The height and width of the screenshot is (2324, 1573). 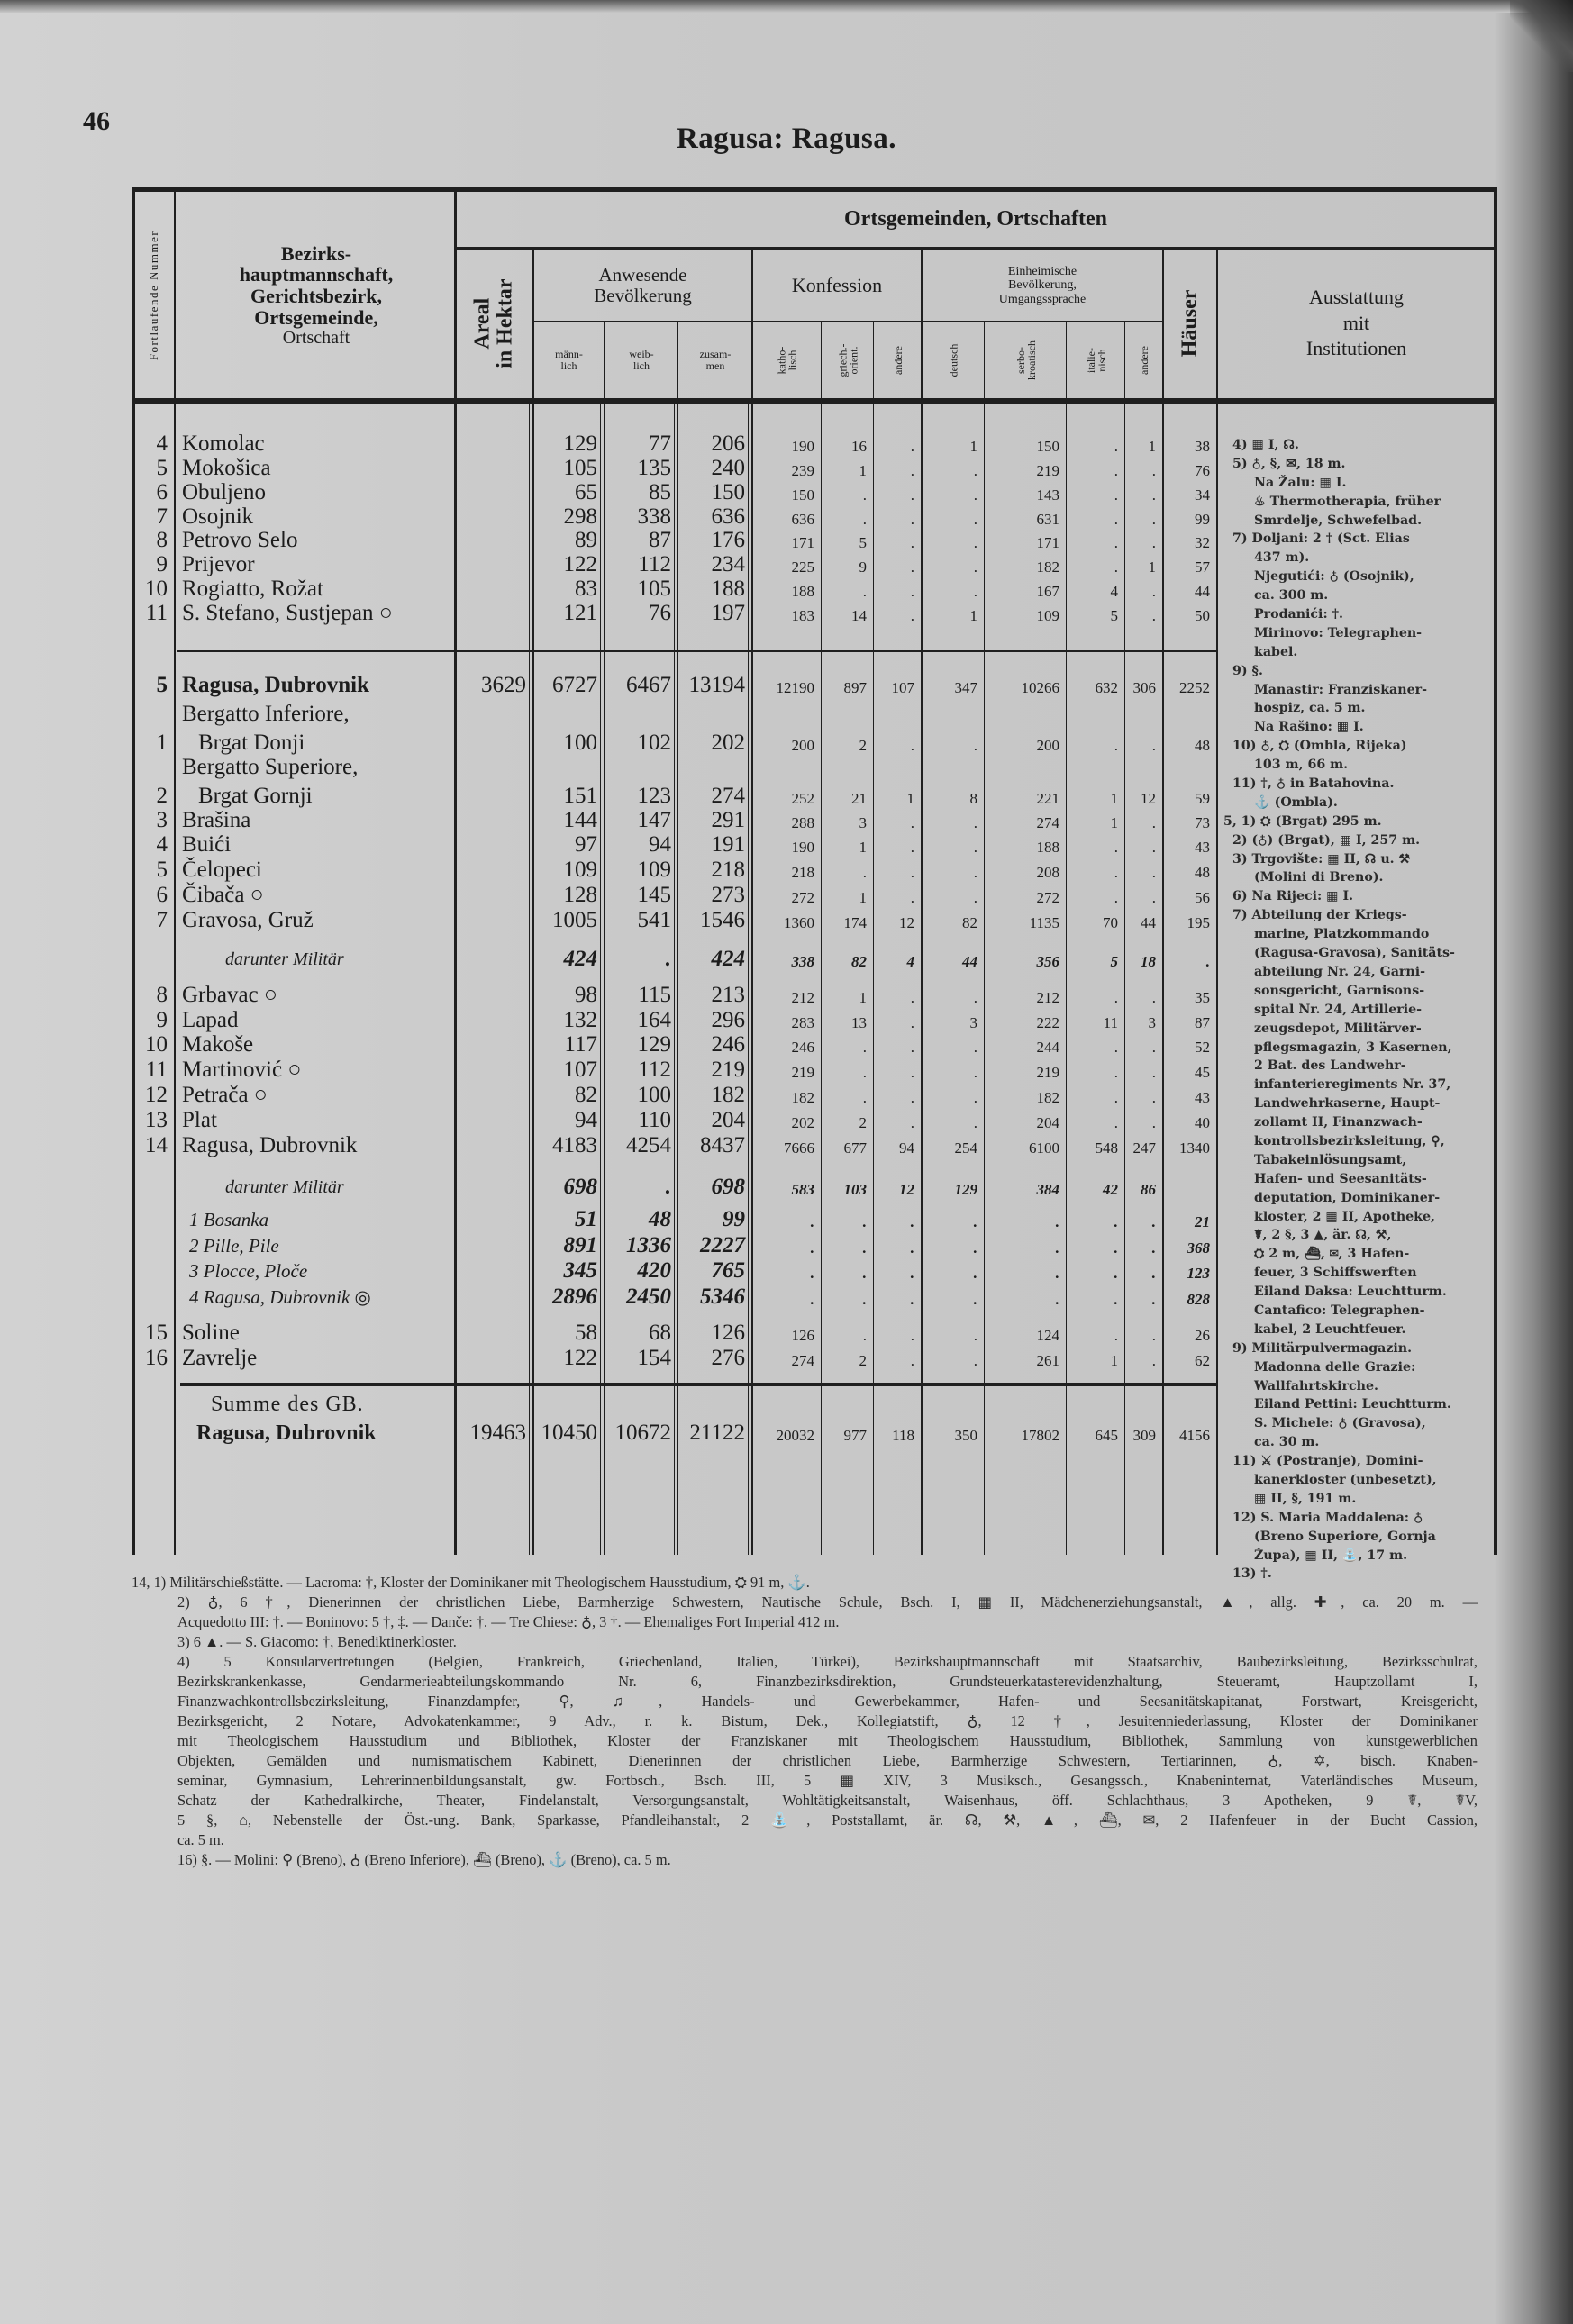 I want to click on row-name: Komolac, so click(x=317, y=445).